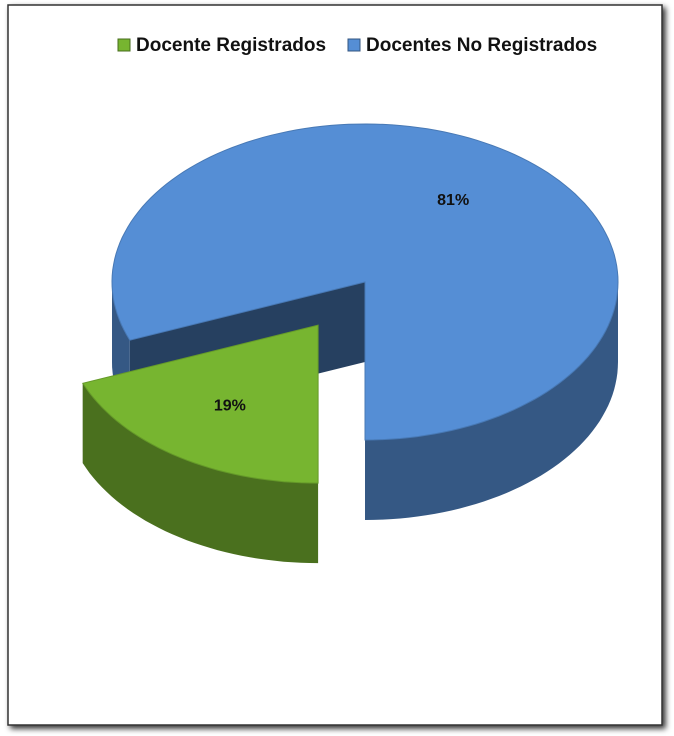 This screenshot has width=674, height=736. What do you see at coordinates (453, 200) in the screenshot?
I see `value-label: 81%` at bounding box center [453, 200].